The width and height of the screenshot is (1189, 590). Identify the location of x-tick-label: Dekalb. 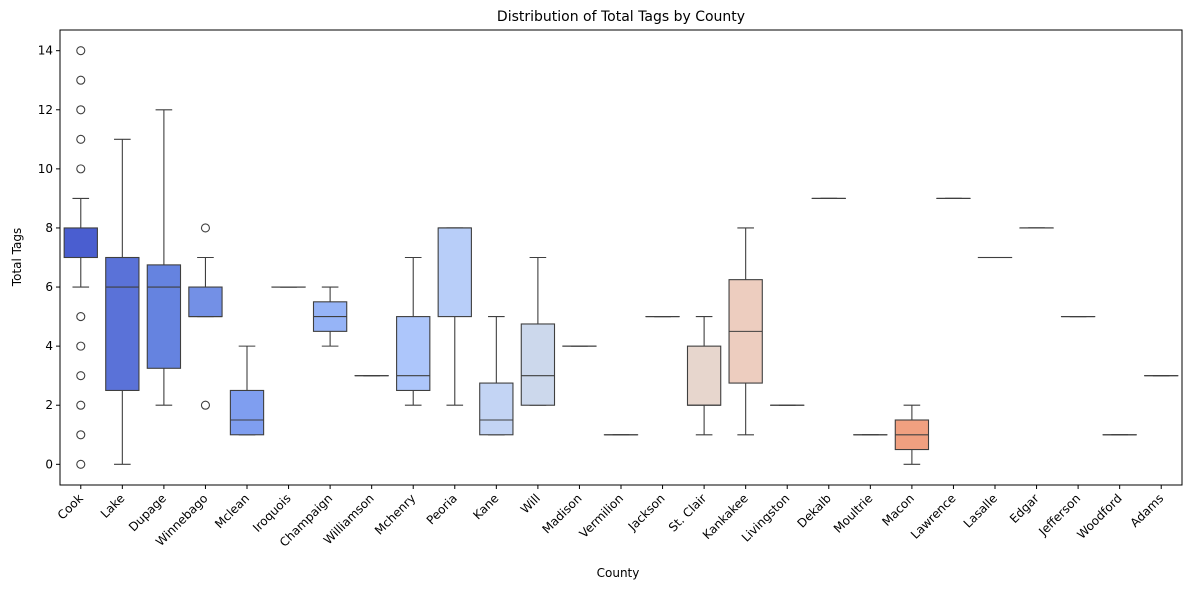
(814, 510).